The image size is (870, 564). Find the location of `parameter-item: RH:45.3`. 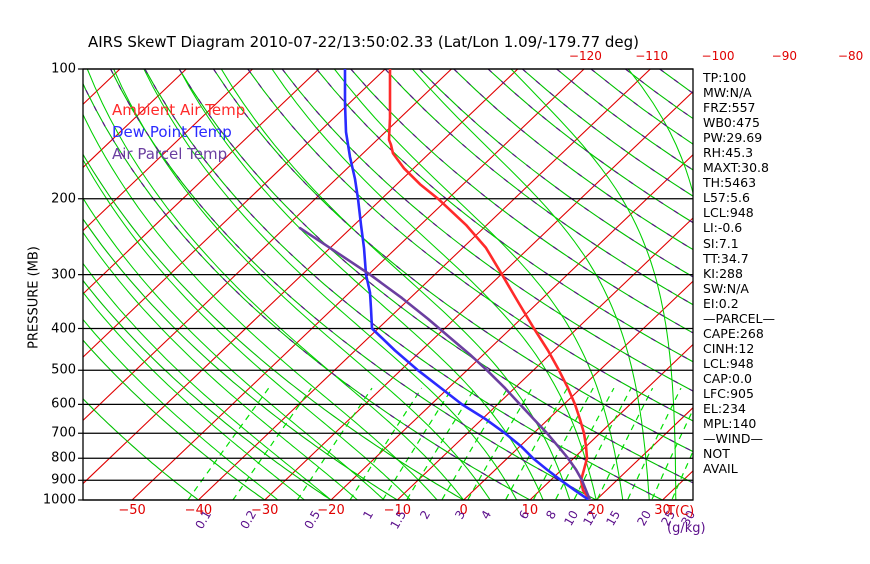

parameter-item: RH:45.3 is located at coordinates (763, 152).